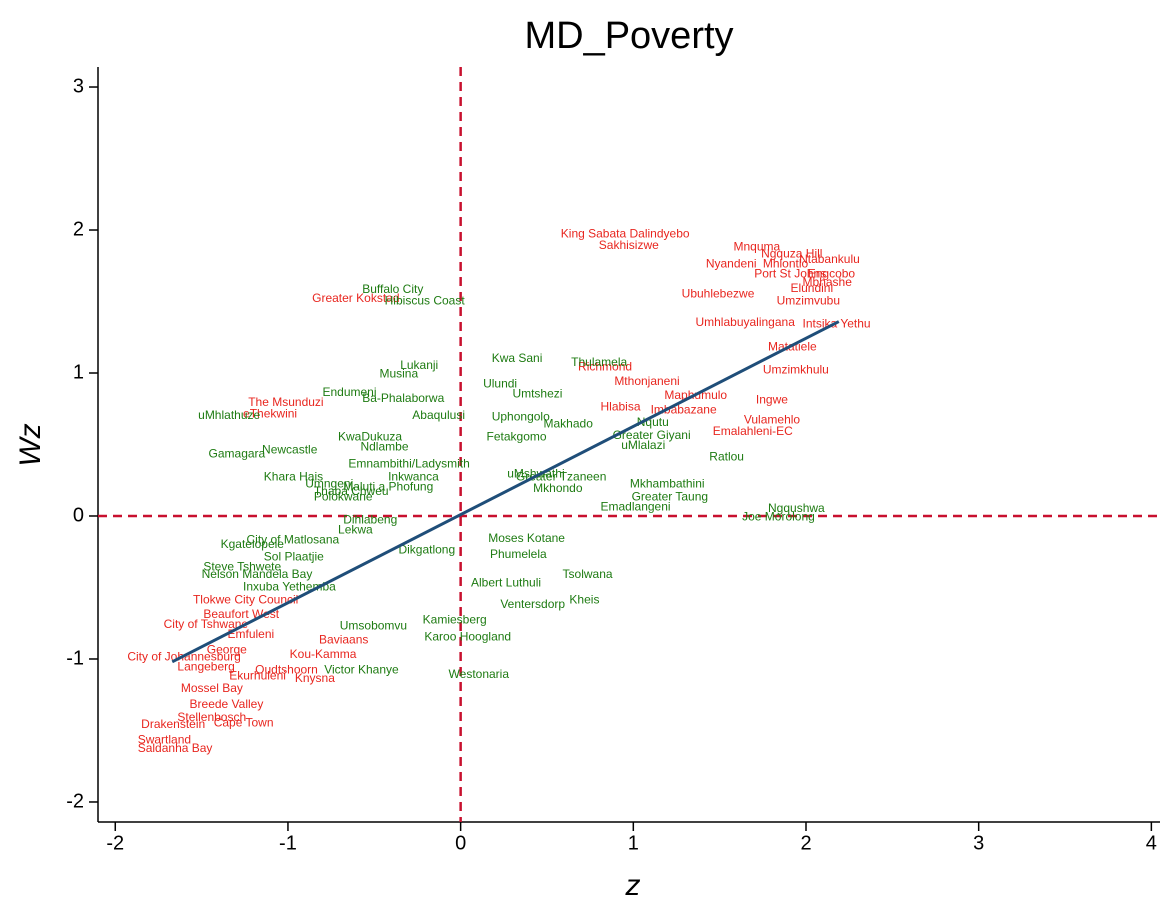  What do you see at coordinates (605, 366) in the screenshot?
I see `point-label: Richmond` at bounding box center [605, 366].